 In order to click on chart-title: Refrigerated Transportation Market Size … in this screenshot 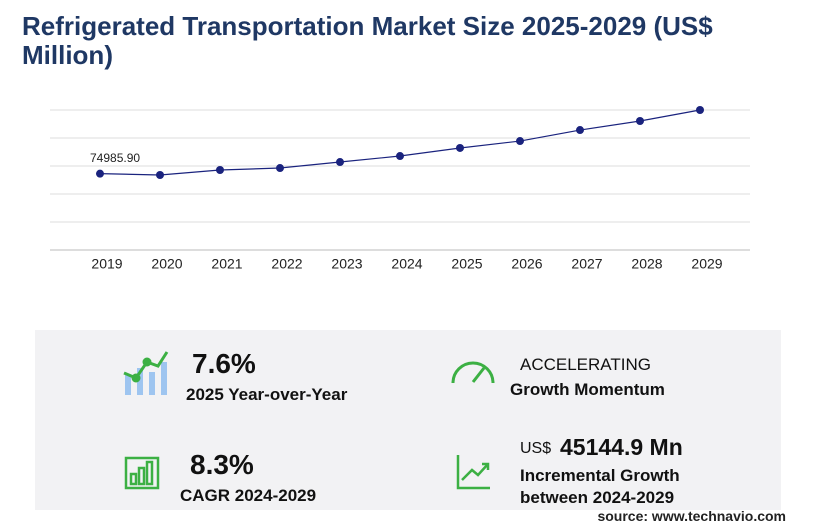, I will do `click(367, 40)`.